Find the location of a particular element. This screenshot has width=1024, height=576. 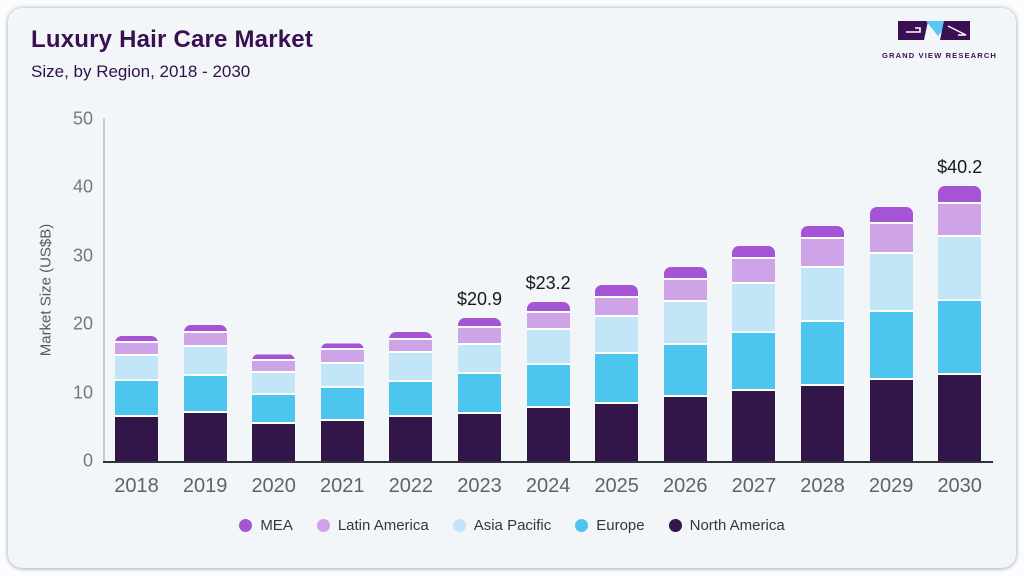

bar-segment-2023-europe is located at coordinates (479, 394).